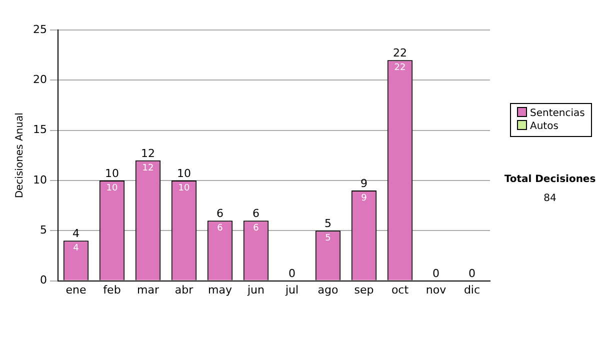  Describe the element at coordinates (20, 155) in the screenshot. I see `y-axis-title: Decisiones Anual` at that location.